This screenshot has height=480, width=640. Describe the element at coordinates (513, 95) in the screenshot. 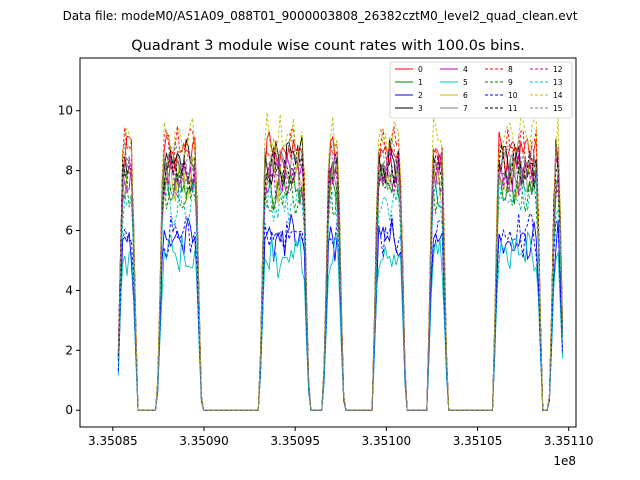

I see `legend-label: 10` at that location.